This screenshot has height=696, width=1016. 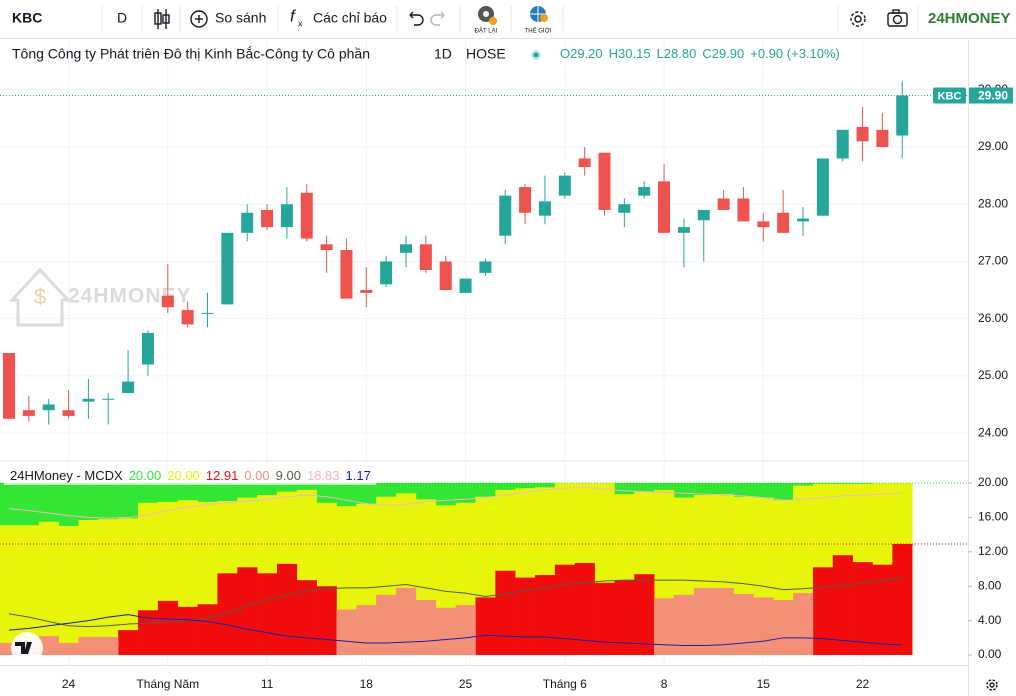 I want to click on y-tick-label: 28.00, so click(x=993, y=203).